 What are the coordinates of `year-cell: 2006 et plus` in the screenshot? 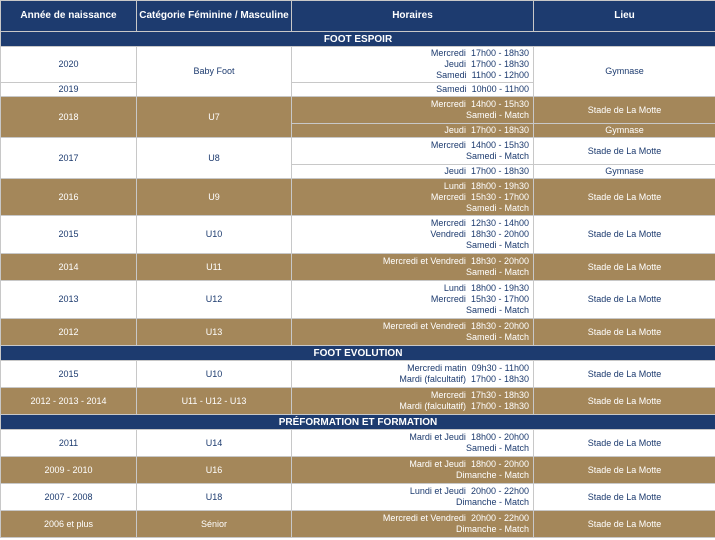 It's located at (68, 524).